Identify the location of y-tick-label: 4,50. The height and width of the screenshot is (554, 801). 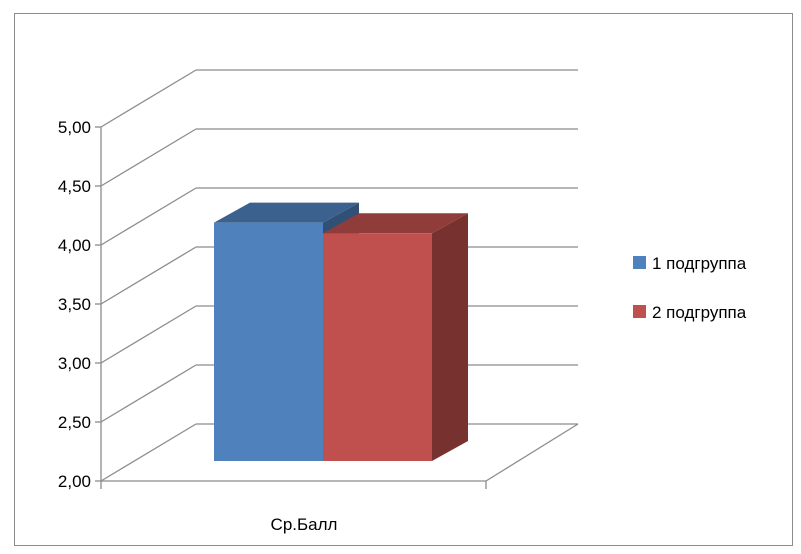
(74, 186).